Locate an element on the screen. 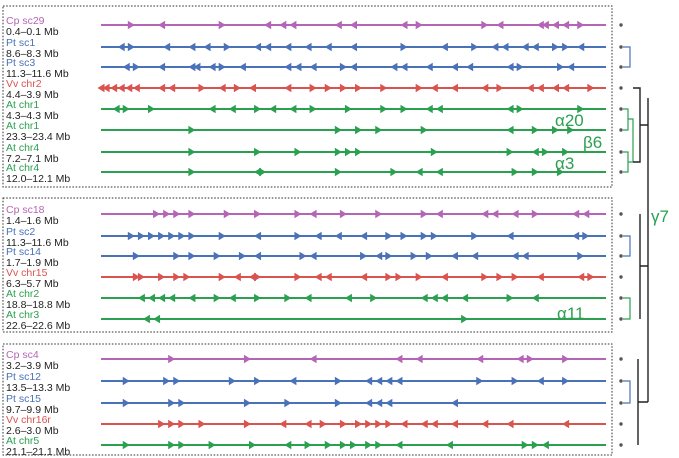 Image resolution: width=679 pixels, height=458 pixels. event-label-alpha11: α11 is located at coordinates (570, 313).